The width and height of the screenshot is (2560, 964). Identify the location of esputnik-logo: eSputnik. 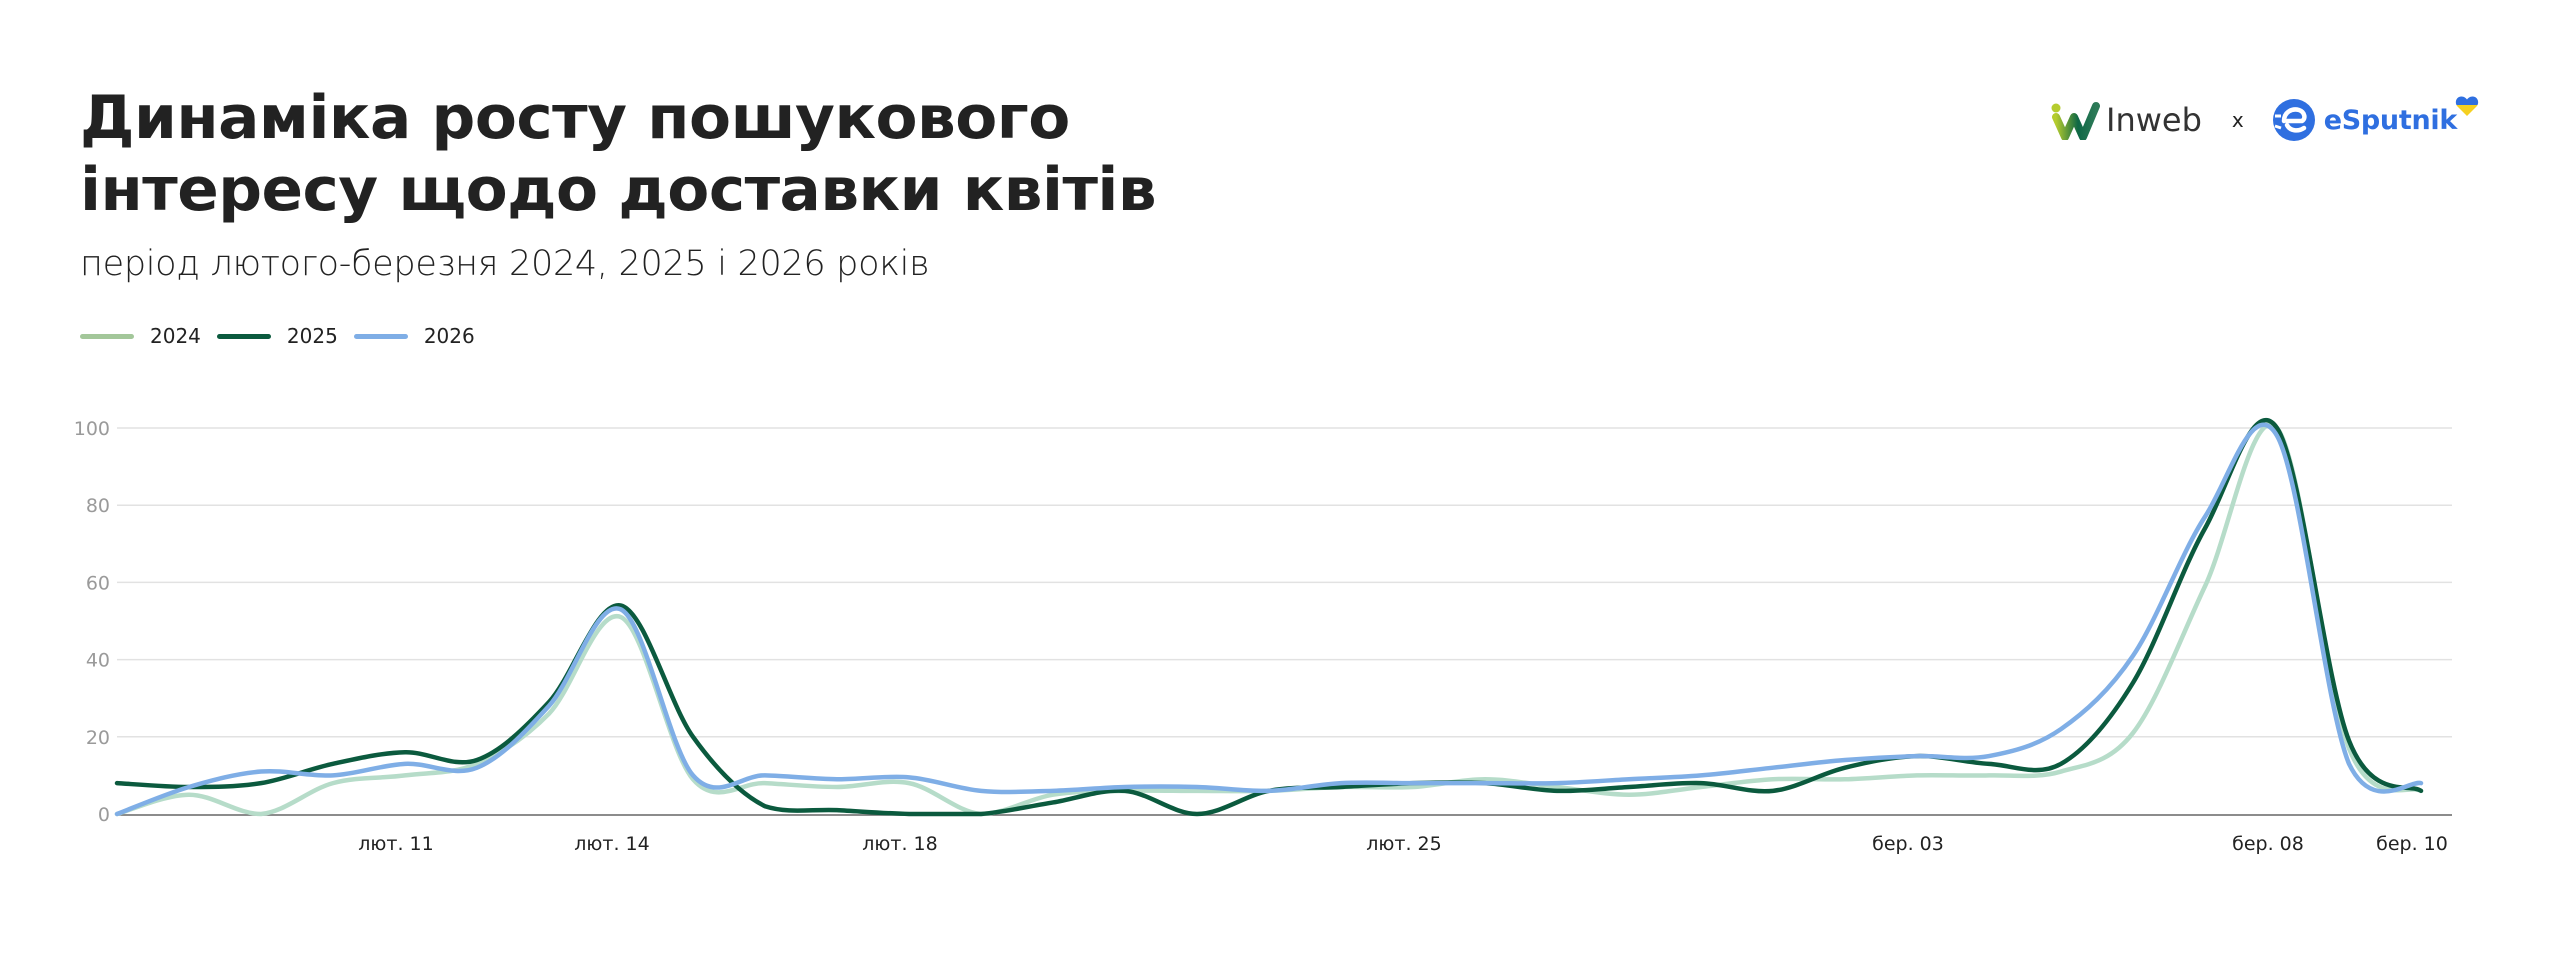
(2375, 119).